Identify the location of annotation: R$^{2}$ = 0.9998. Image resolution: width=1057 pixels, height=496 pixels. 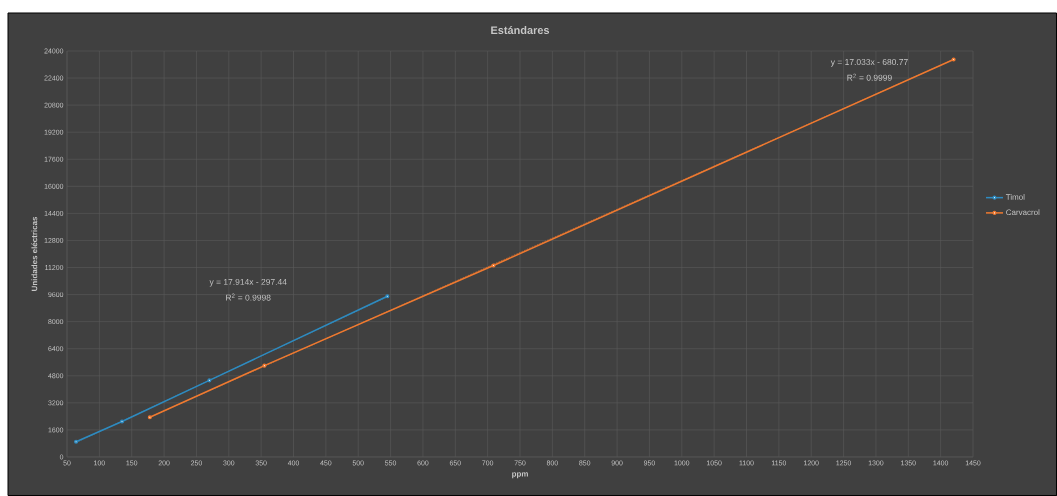
(248, 297).